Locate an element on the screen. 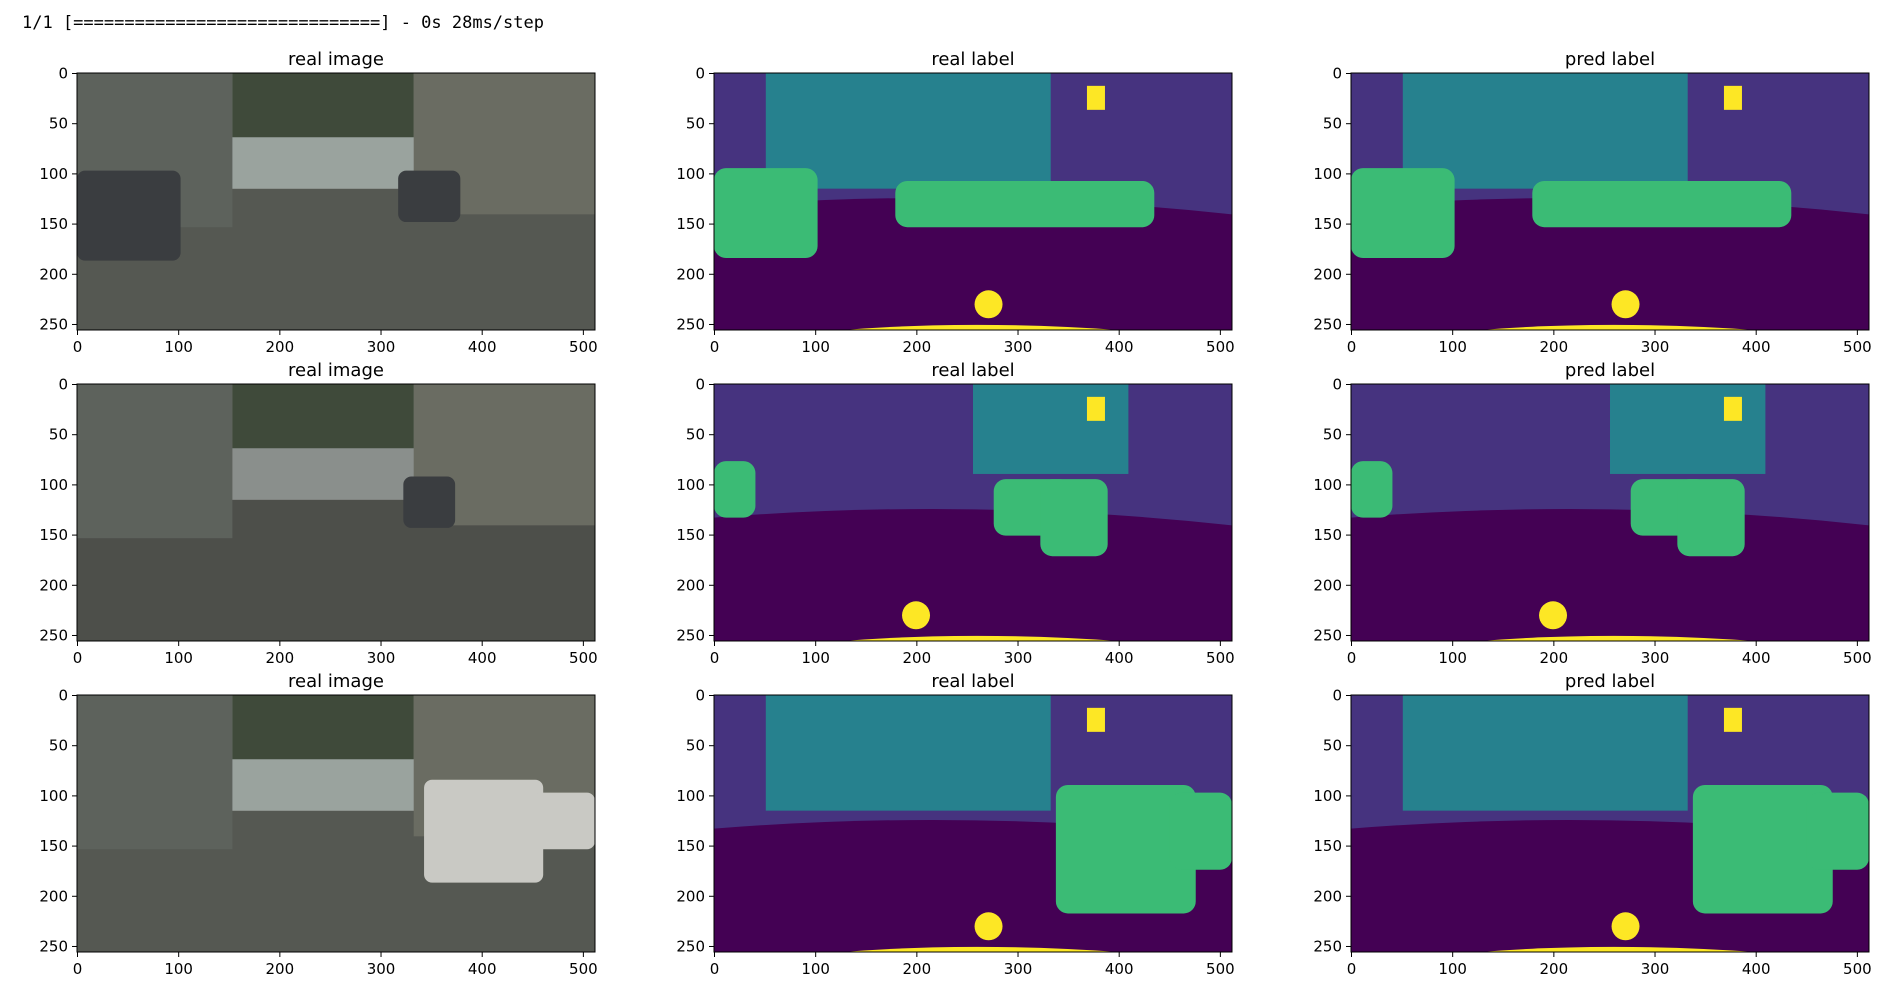 The image size is (1896, 994). building-left is located at coordinates (155, 461).